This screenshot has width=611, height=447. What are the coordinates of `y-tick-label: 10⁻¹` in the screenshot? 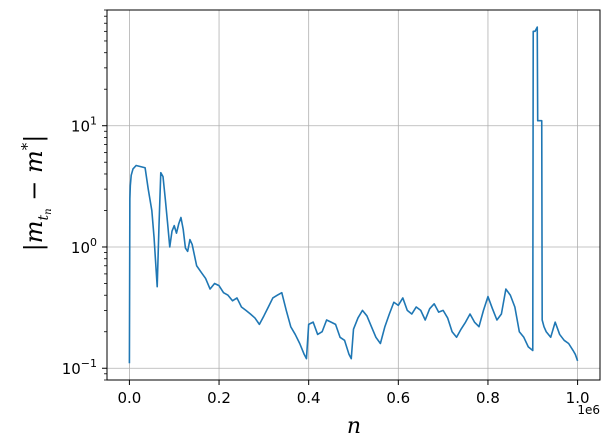 It's located at (79, 367).